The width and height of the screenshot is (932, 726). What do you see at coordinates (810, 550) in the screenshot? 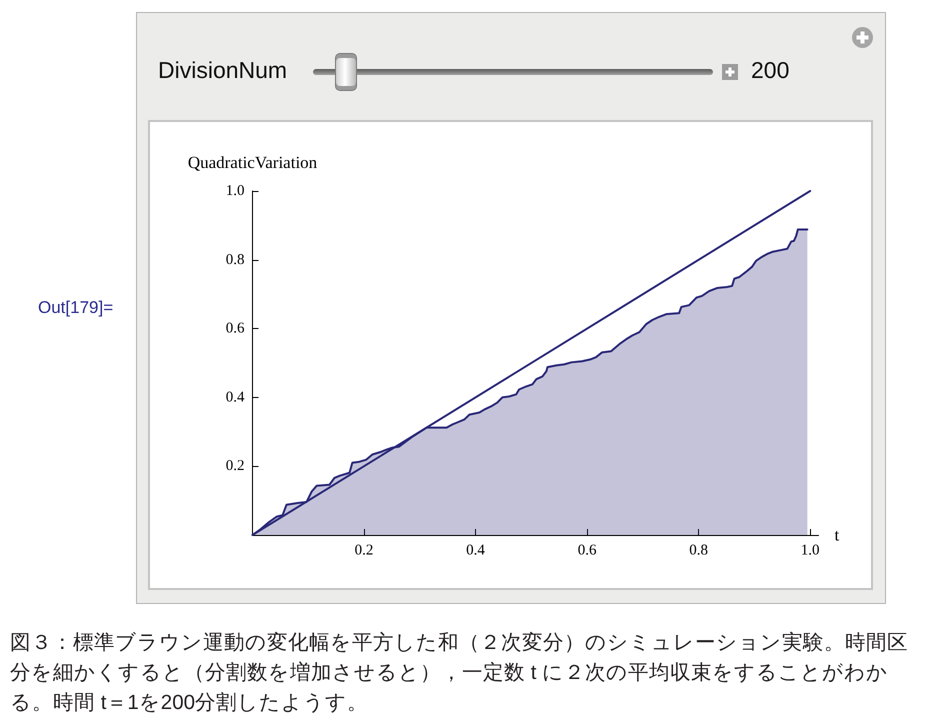
I see `x-tick-label: 1.0` at bounding box center [810, 550].